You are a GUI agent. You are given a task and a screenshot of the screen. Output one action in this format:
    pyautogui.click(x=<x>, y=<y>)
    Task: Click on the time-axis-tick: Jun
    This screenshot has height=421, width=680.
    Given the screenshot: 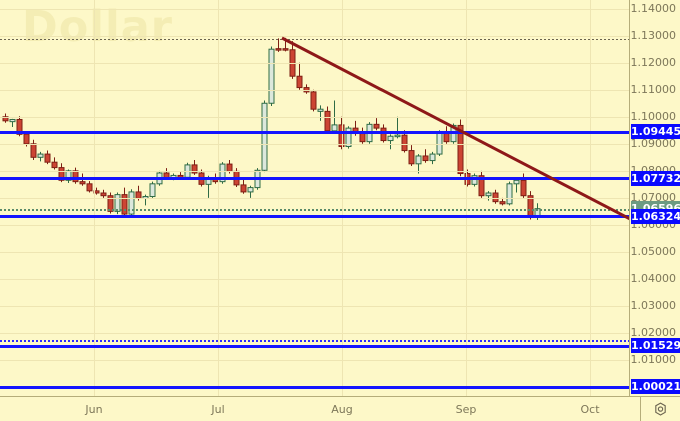 What is the action you would take?
    pyautogui.click(x=94, y=409)
    